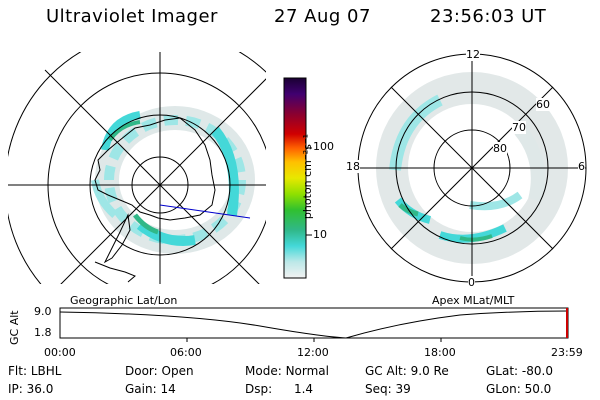 The width and height of the screenshot is (600, 400). I want to click on info-gcalt: GC Alt: 9.0 Re, so click(407, 371).